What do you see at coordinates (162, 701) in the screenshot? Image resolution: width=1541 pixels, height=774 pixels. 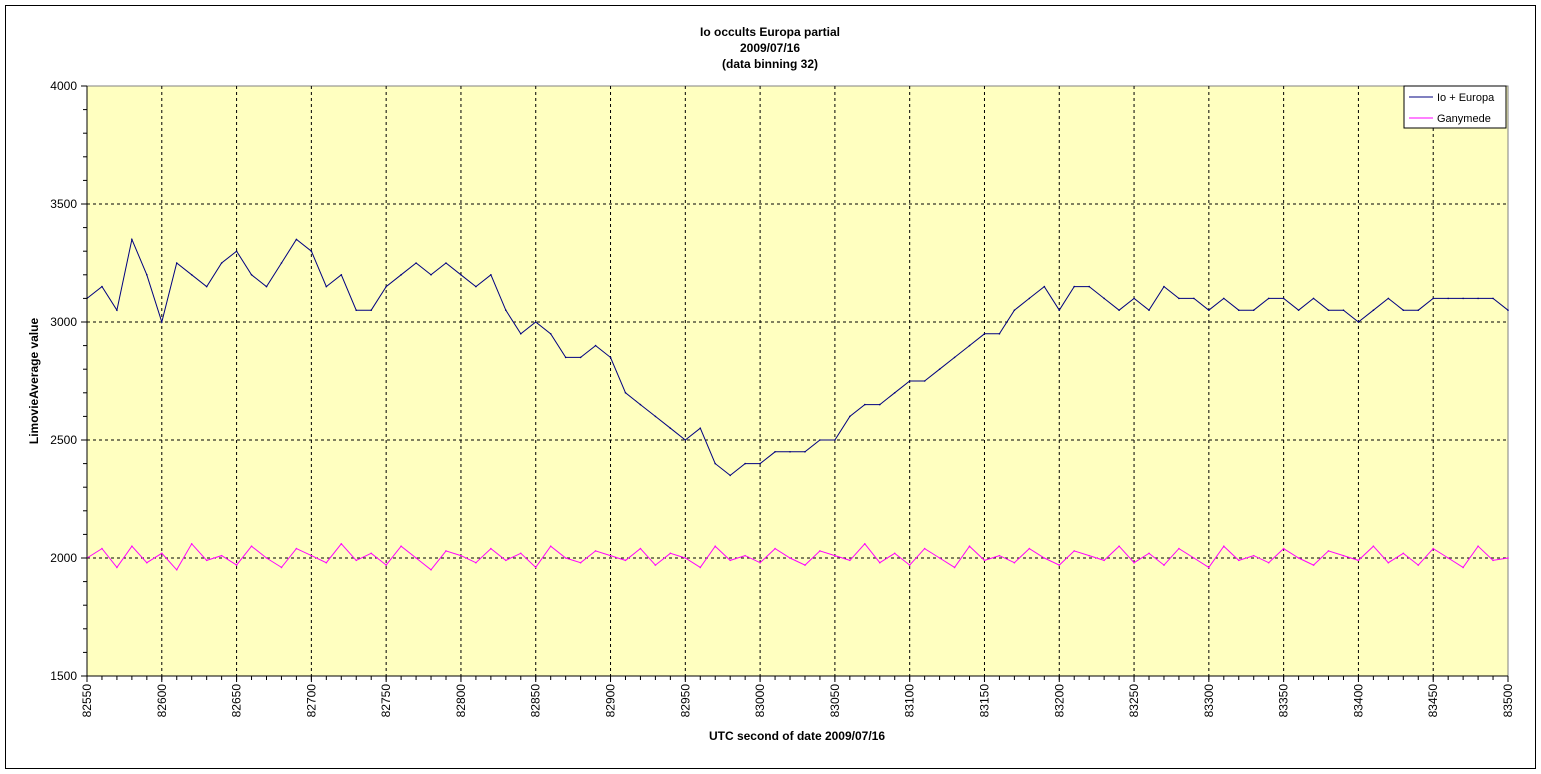 I see `x-tick-label: 82600` at bounding box center [162, 701].